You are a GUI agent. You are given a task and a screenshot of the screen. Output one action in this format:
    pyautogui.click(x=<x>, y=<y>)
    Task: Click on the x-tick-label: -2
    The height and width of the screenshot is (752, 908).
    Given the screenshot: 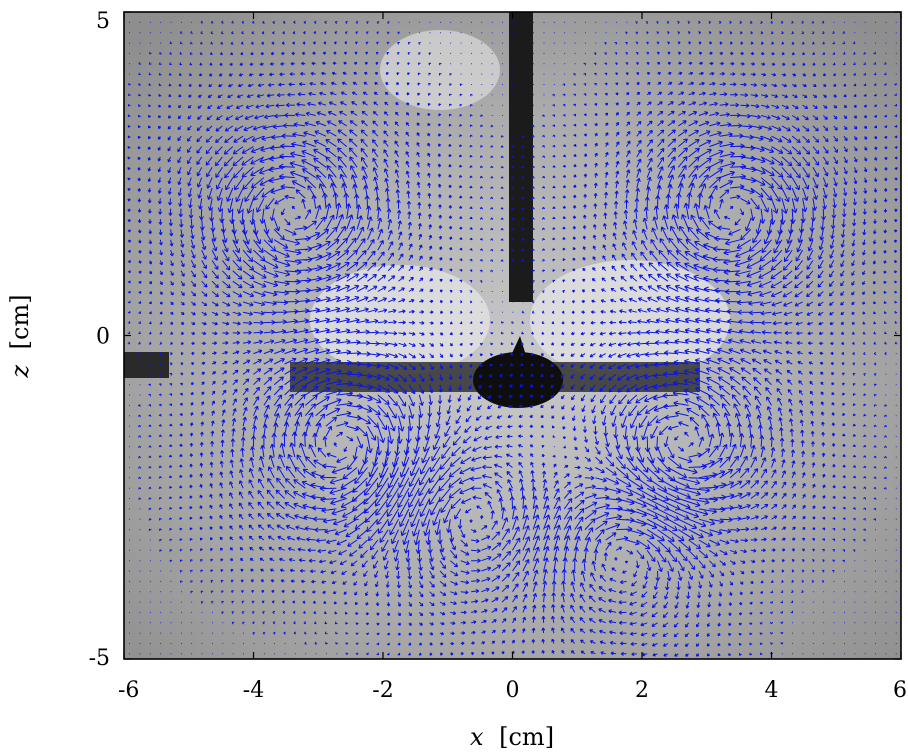 What is the action you would take?
    pyautogui.click(x=382, y=690)
    